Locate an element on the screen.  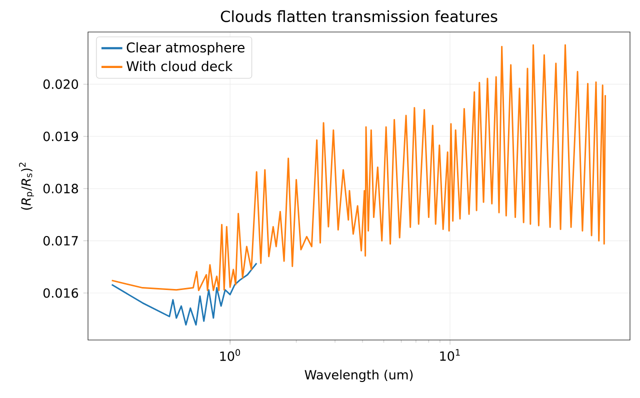
y-axis-title: (R$_{p}$/R$_{s}$)$^{2}$ is located at coordinates (26, 186).